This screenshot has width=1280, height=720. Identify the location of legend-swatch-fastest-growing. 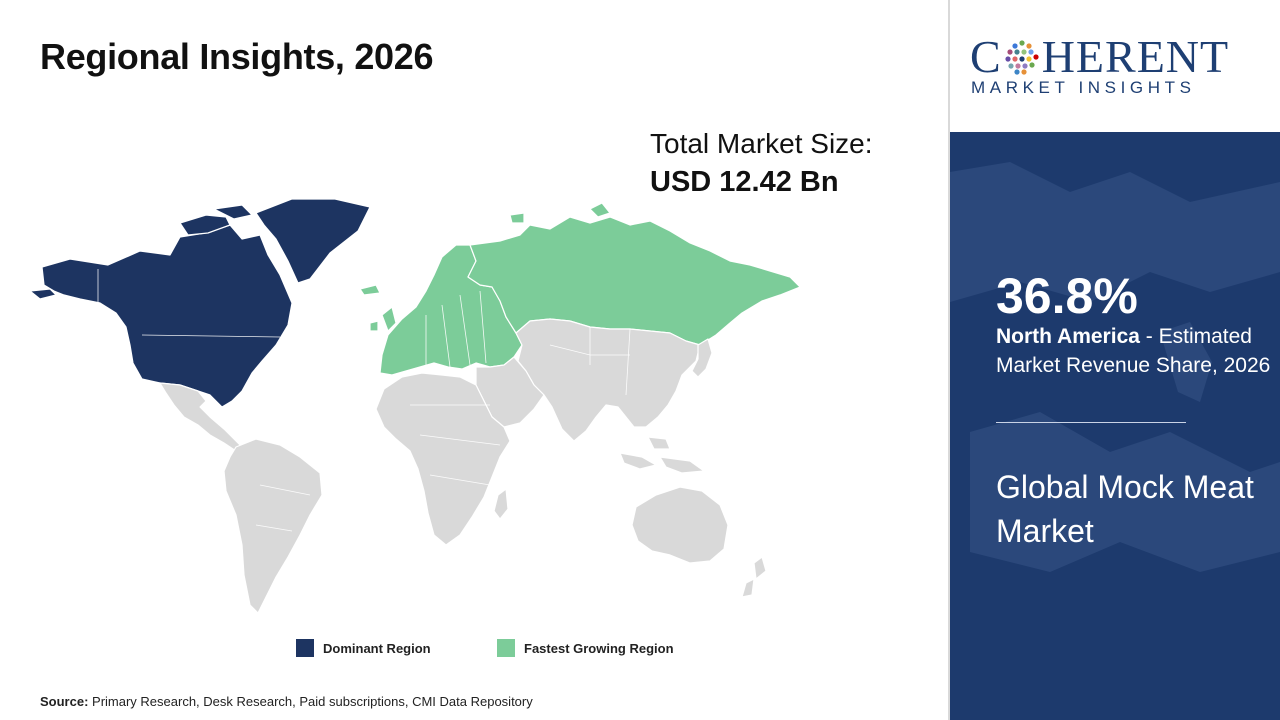
(506, 648).